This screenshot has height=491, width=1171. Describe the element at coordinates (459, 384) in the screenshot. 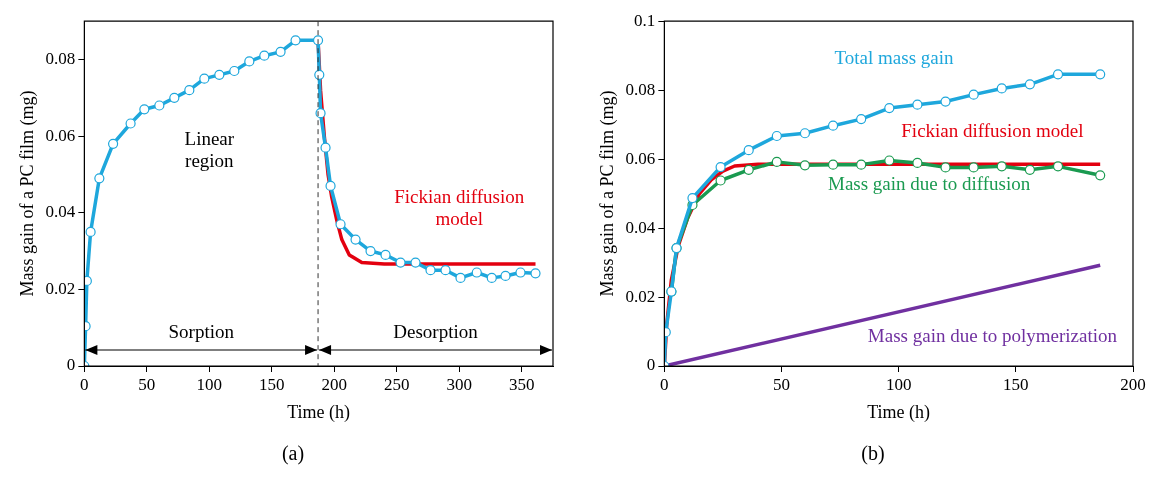

I see `x-tick-label: 300` at that location.